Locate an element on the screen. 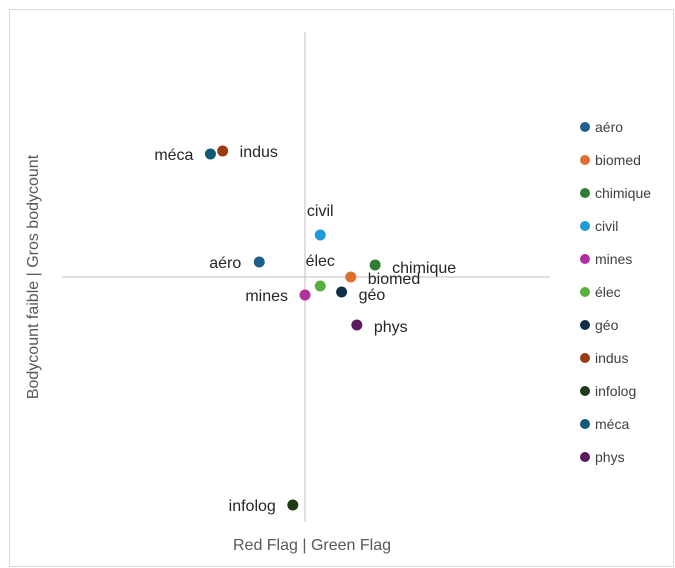 Image resolution: width=675 pixels, height=568 pixels. legend-label-9: méca is located at coordinates (612, 424).